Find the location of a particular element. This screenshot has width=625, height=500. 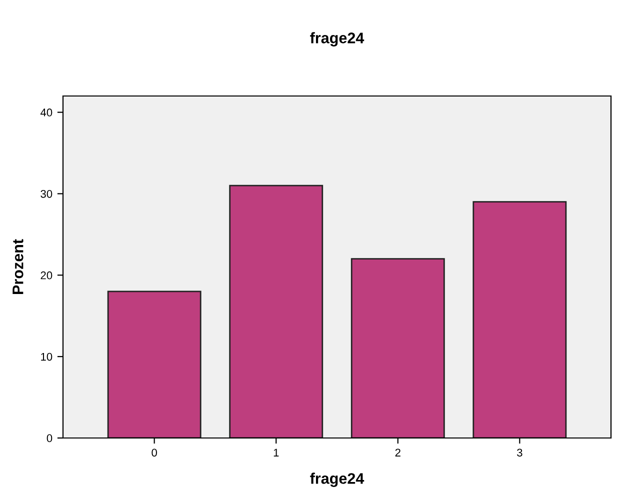

y-tick-label: 20 is located at coordinates (46, 275).